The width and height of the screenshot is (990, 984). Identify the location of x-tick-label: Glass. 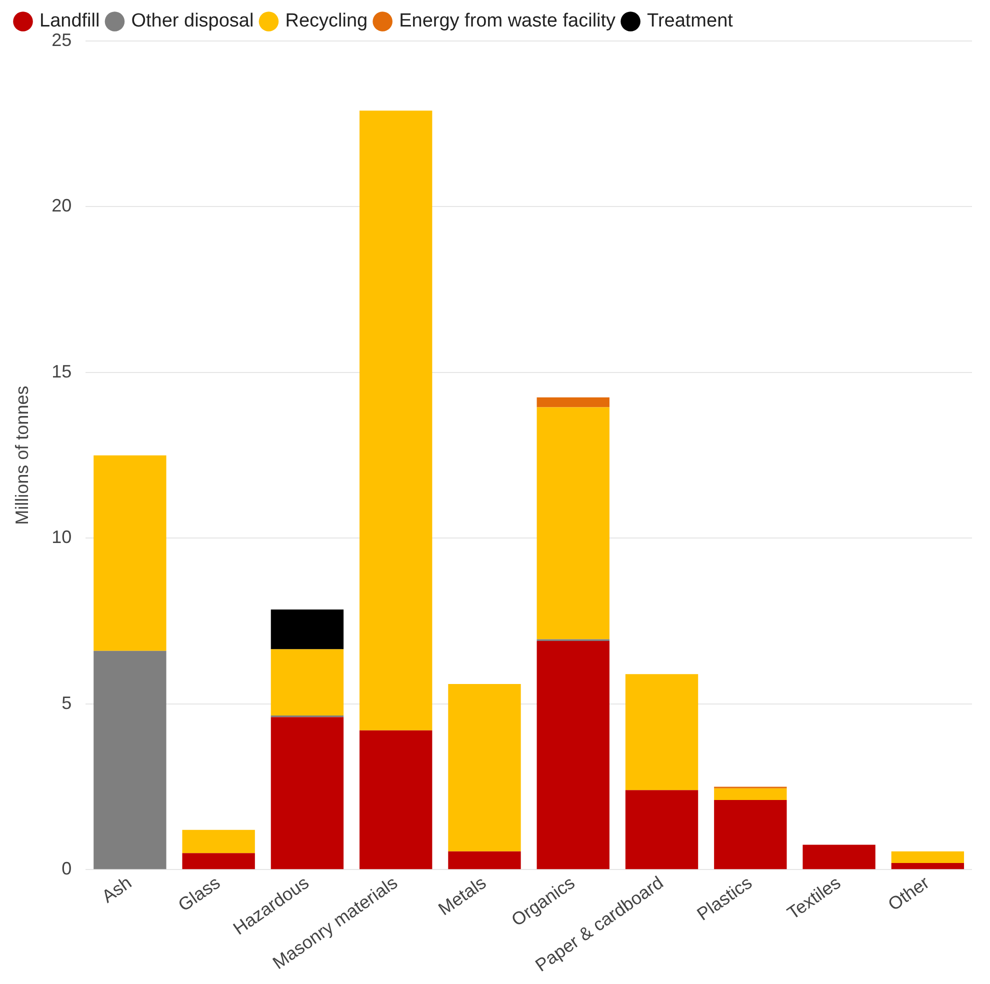
(199, 894).